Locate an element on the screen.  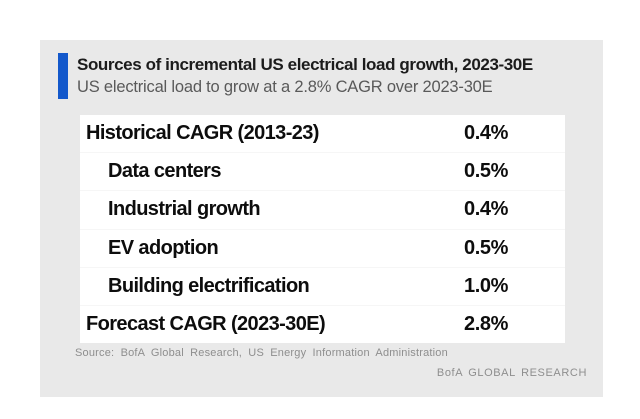
title-accent-bar is located at coordinates (63, 76).